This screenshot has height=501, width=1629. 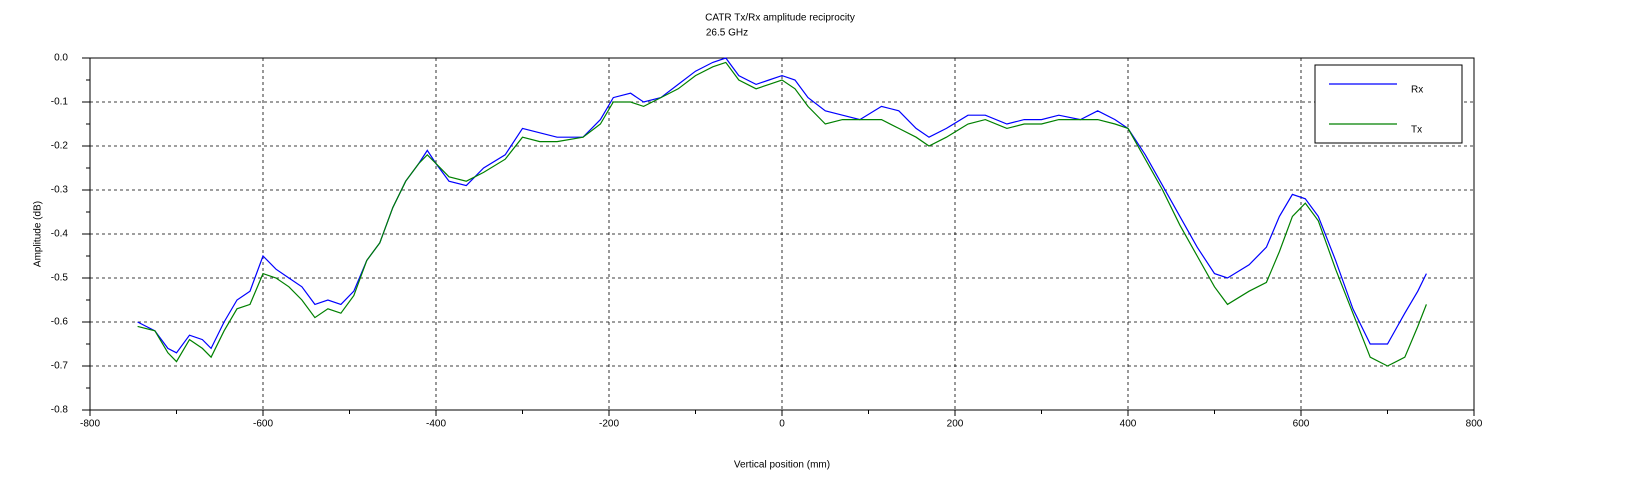 I want to click on legend-label: Tx, so click(x=1416, y=130).